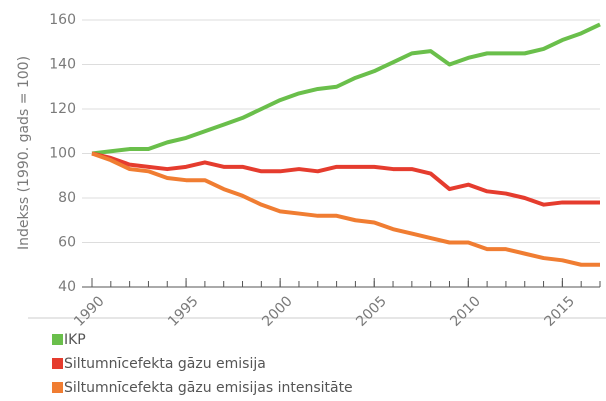 This screenshot has width=606, height=401. Describe the element at coordinates (62, 154) in the screenshot. I see `y-tick-label: 100` at that location.